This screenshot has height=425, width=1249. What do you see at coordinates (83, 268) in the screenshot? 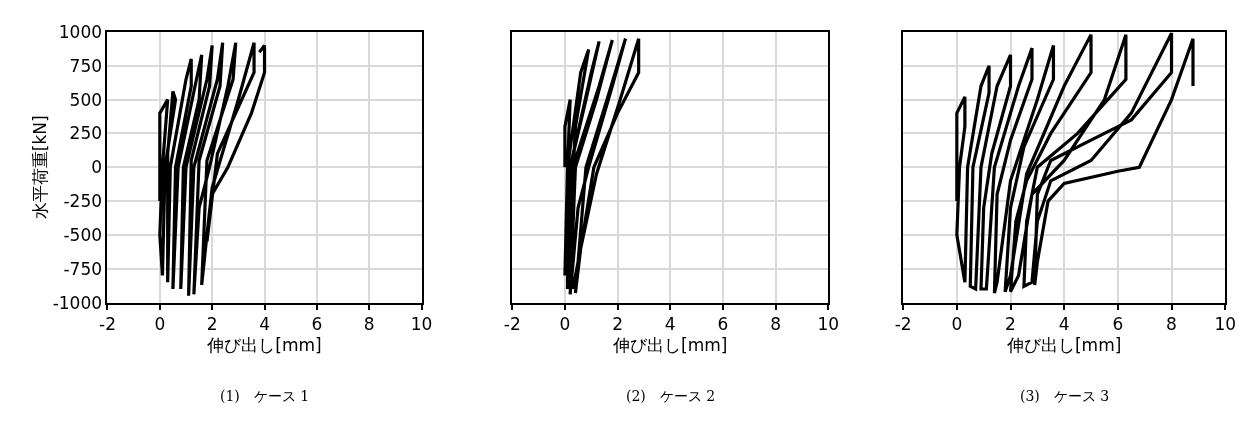
I see `y-tick-label: -750` at bounding box center [83, 268].